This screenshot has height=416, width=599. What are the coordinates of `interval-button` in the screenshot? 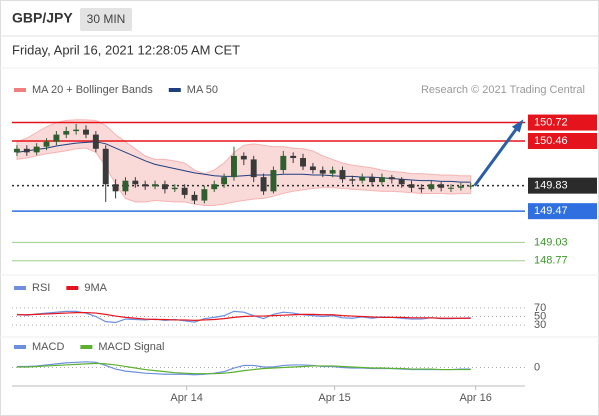 It's located at (106, 19).